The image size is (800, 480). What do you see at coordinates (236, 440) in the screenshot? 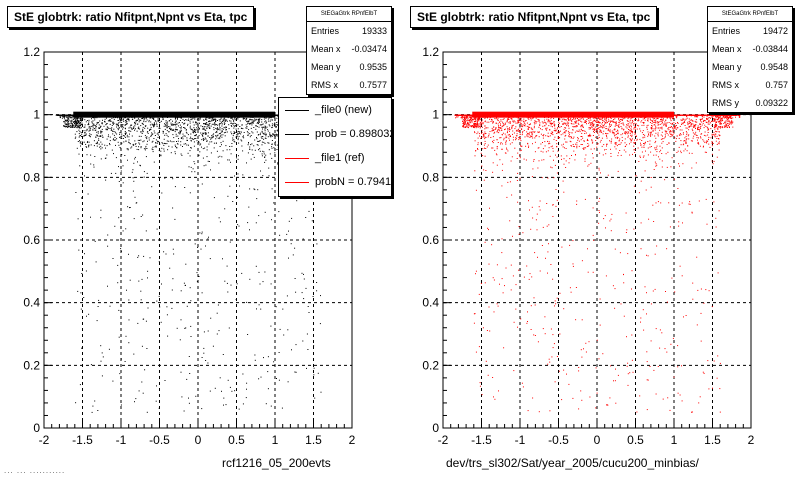
I see `left-x-tick-label: 0.5` at bounding box center [236, 440].